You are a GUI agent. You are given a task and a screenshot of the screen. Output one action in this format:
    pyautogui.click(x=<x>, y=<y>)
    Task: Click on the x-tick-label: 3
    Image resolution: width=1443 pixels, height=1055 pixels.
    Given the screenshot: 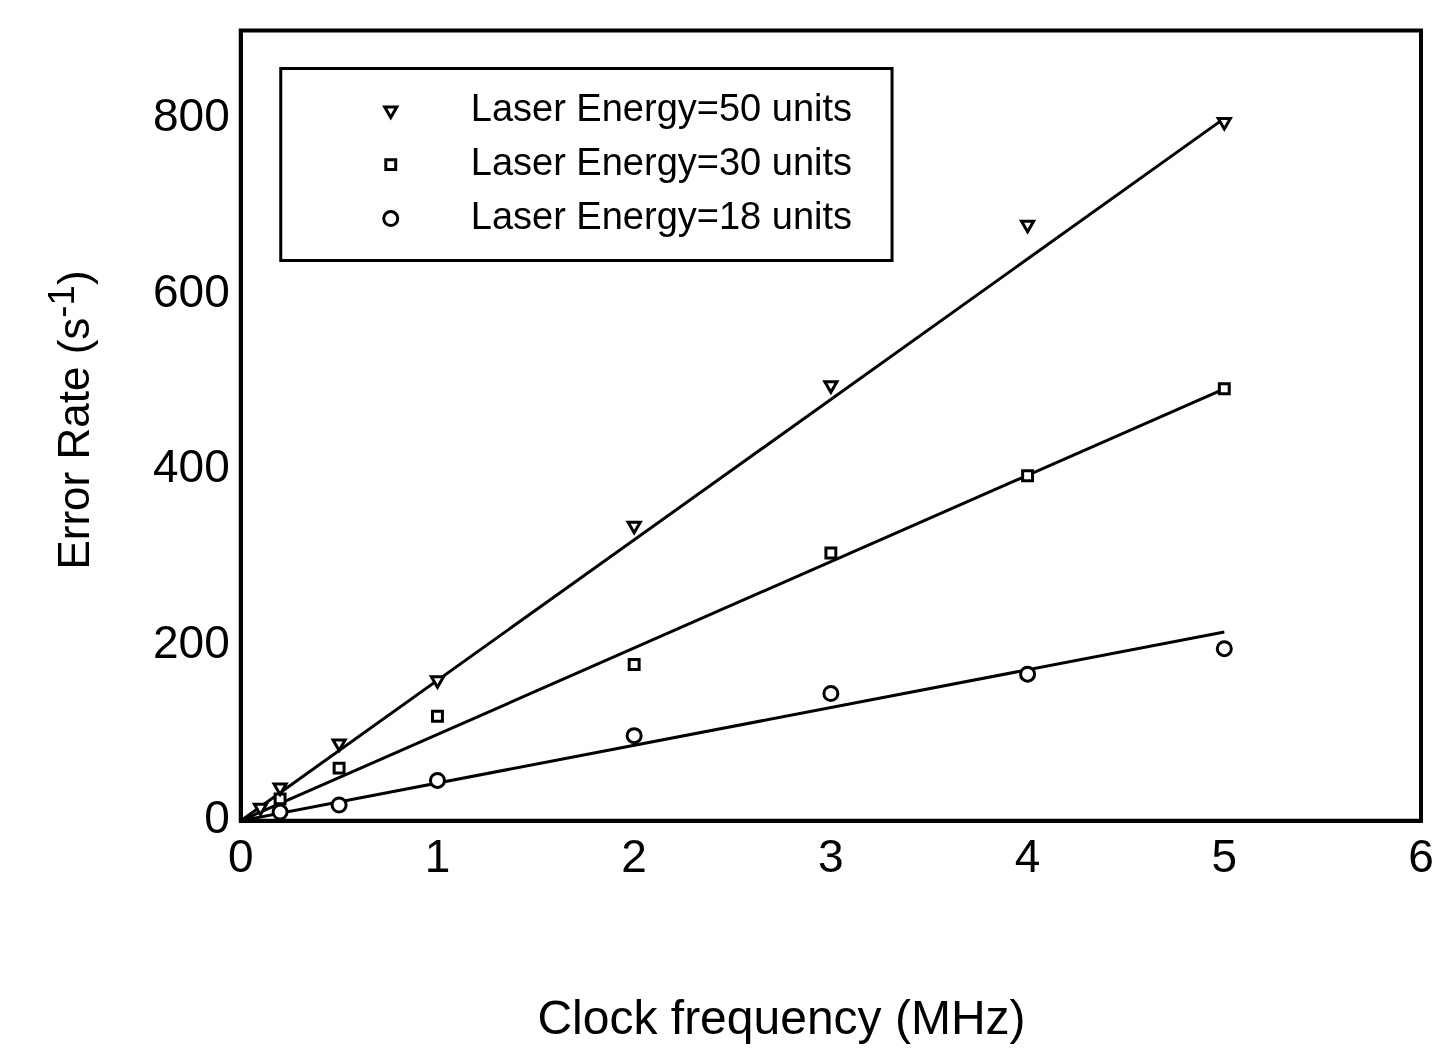 What is the action you would take?
    pyautogui.click(x=831, y=856)
    